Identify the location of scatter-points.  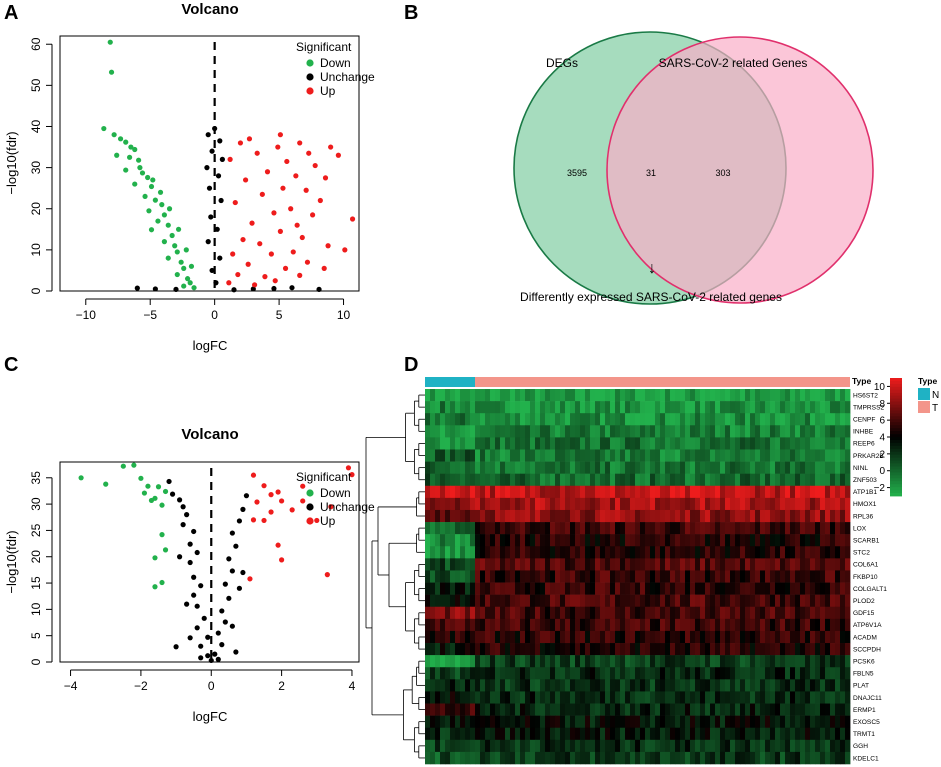
(216, 563).